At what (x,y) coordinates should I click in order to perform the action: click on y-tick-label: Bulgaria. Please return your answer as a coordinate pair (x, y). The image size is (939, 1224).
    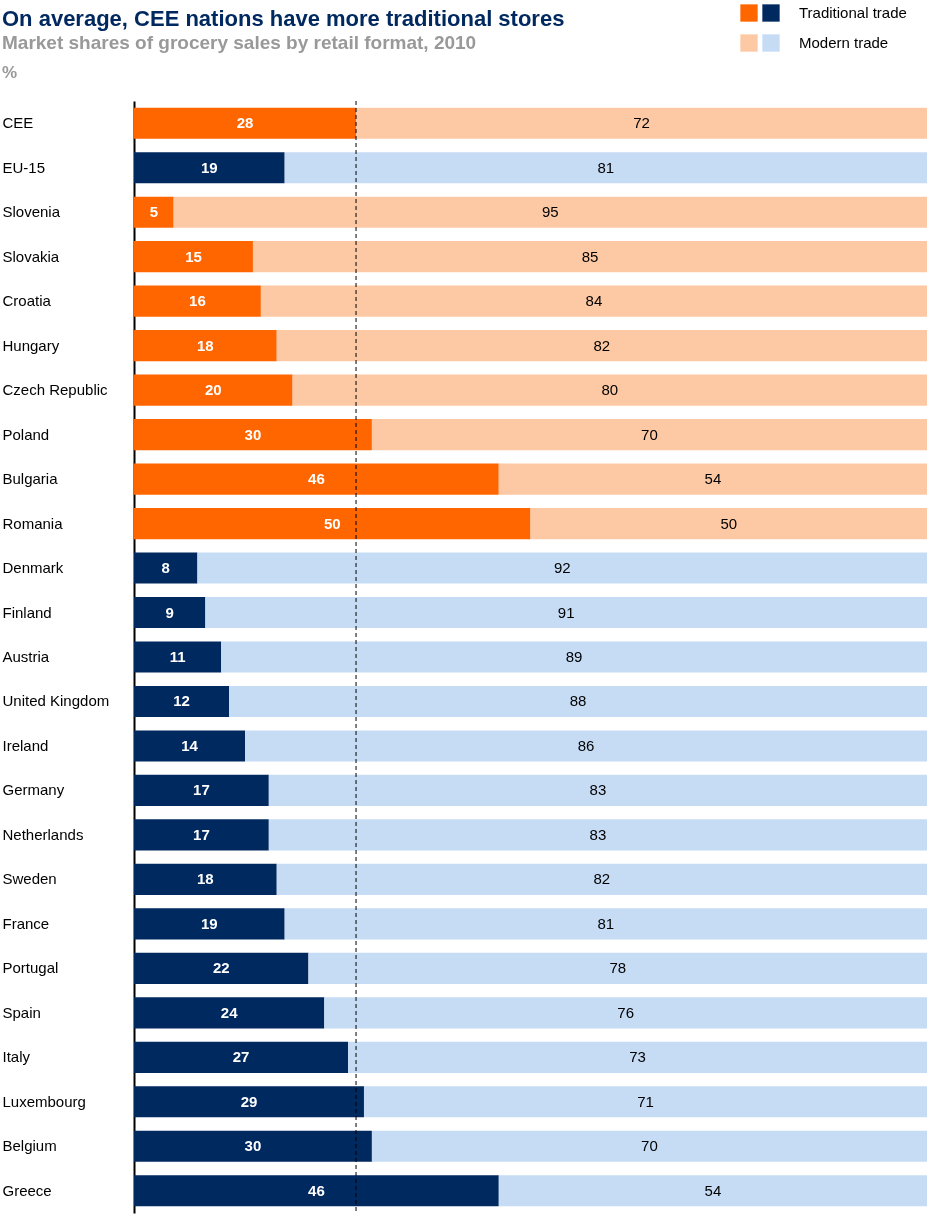
    Looking at the image, I should click on (30, 479).